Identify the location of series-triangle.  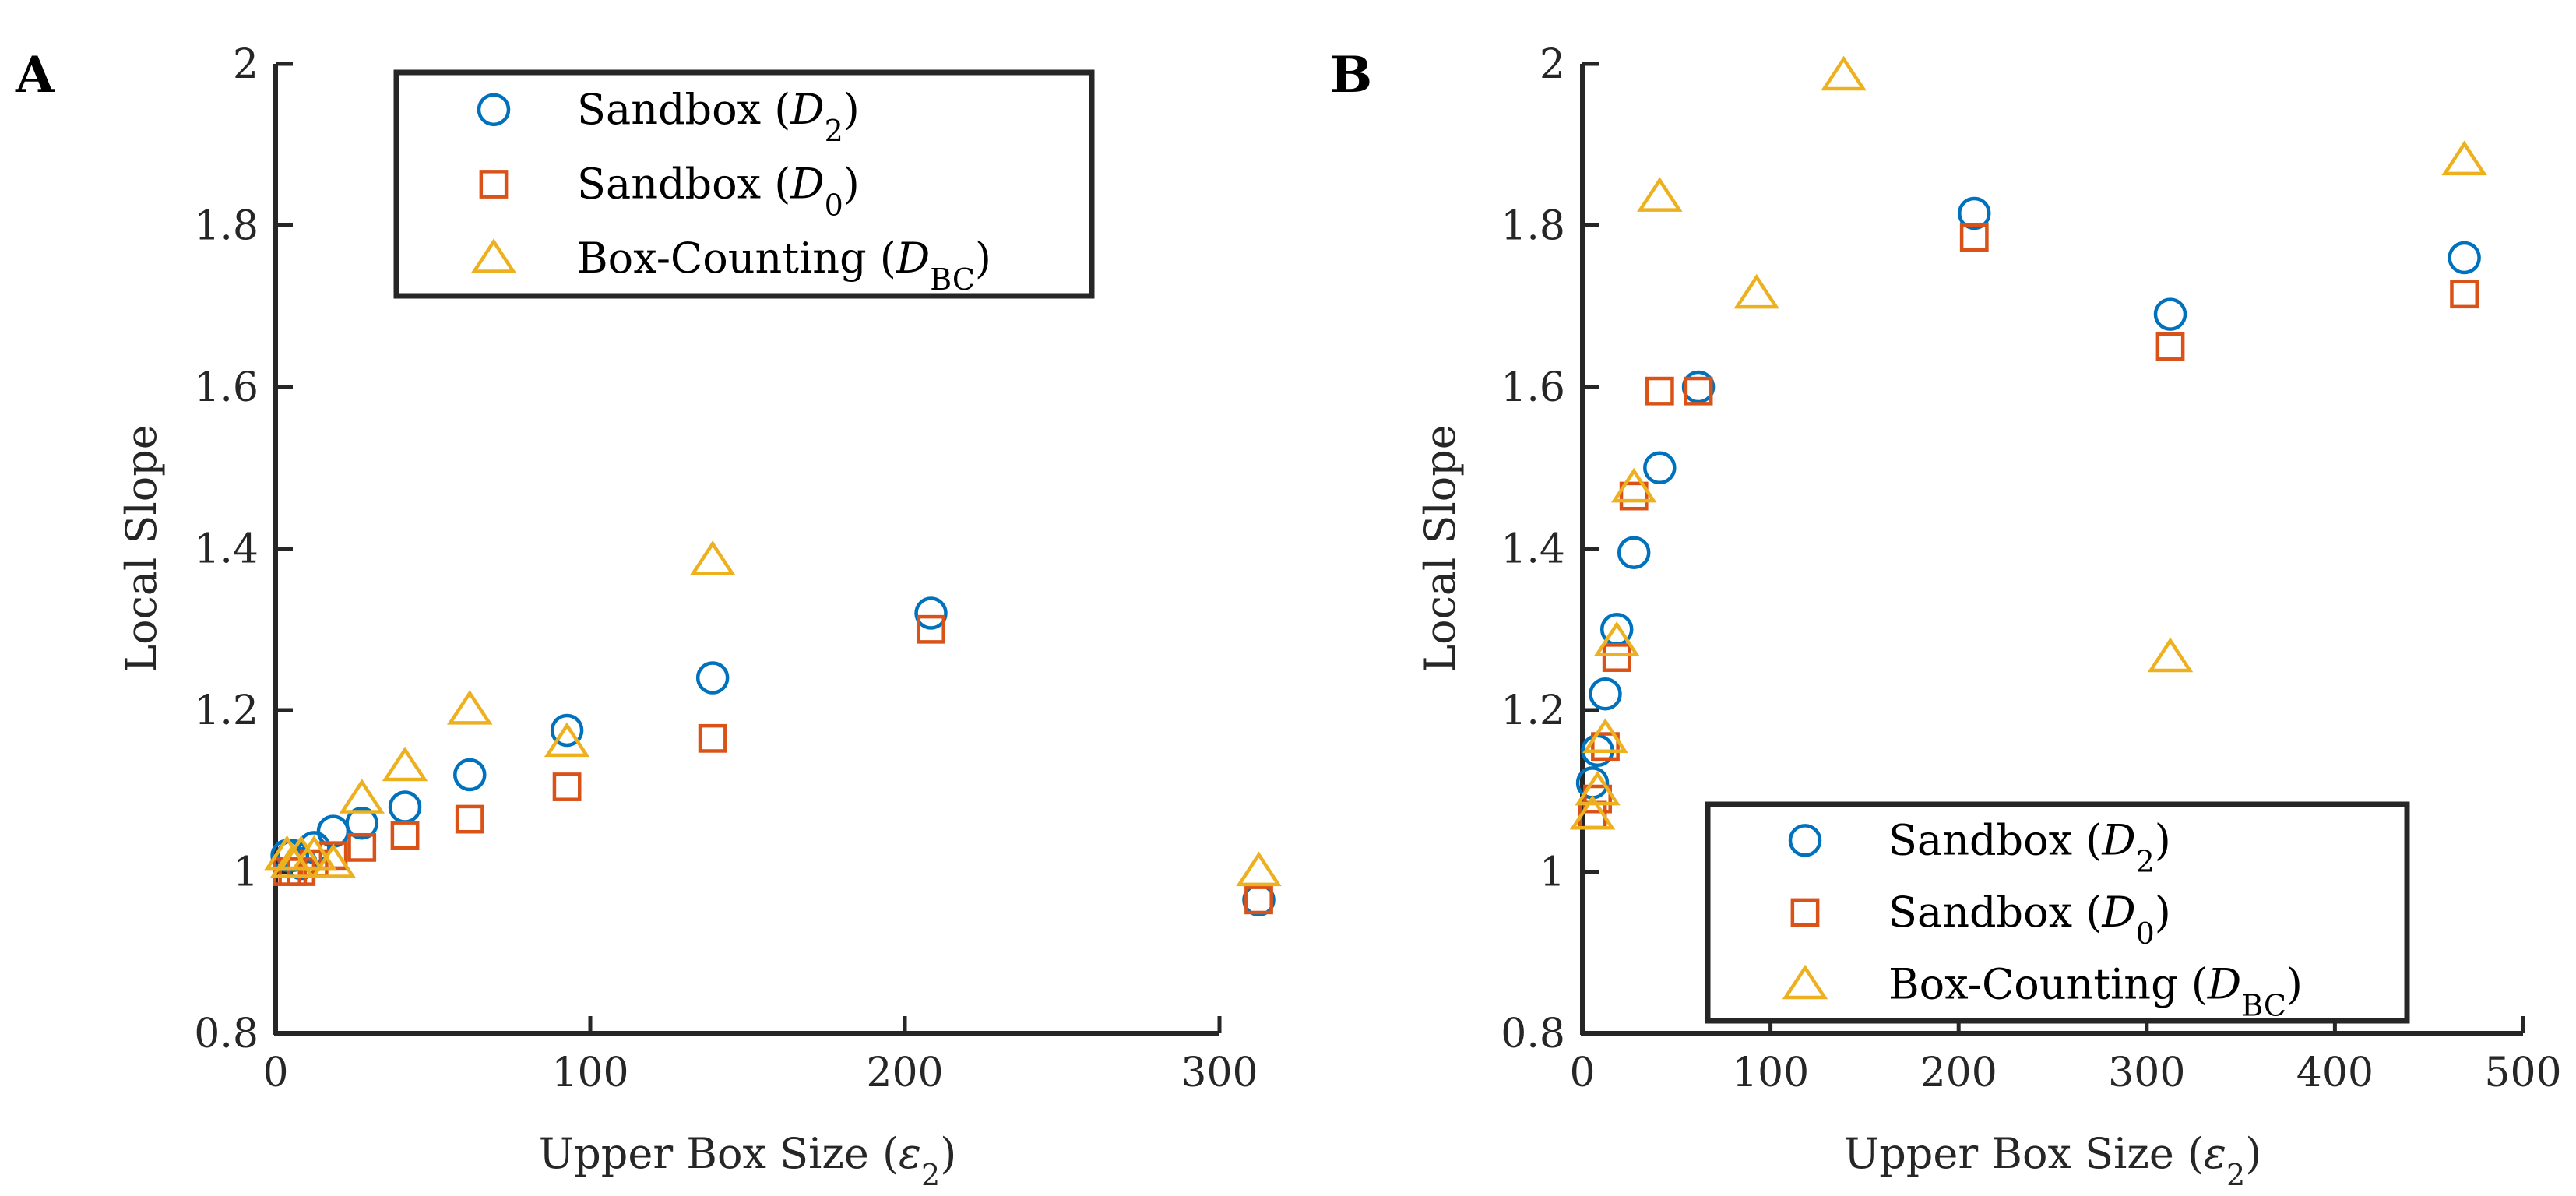
(773, 713).